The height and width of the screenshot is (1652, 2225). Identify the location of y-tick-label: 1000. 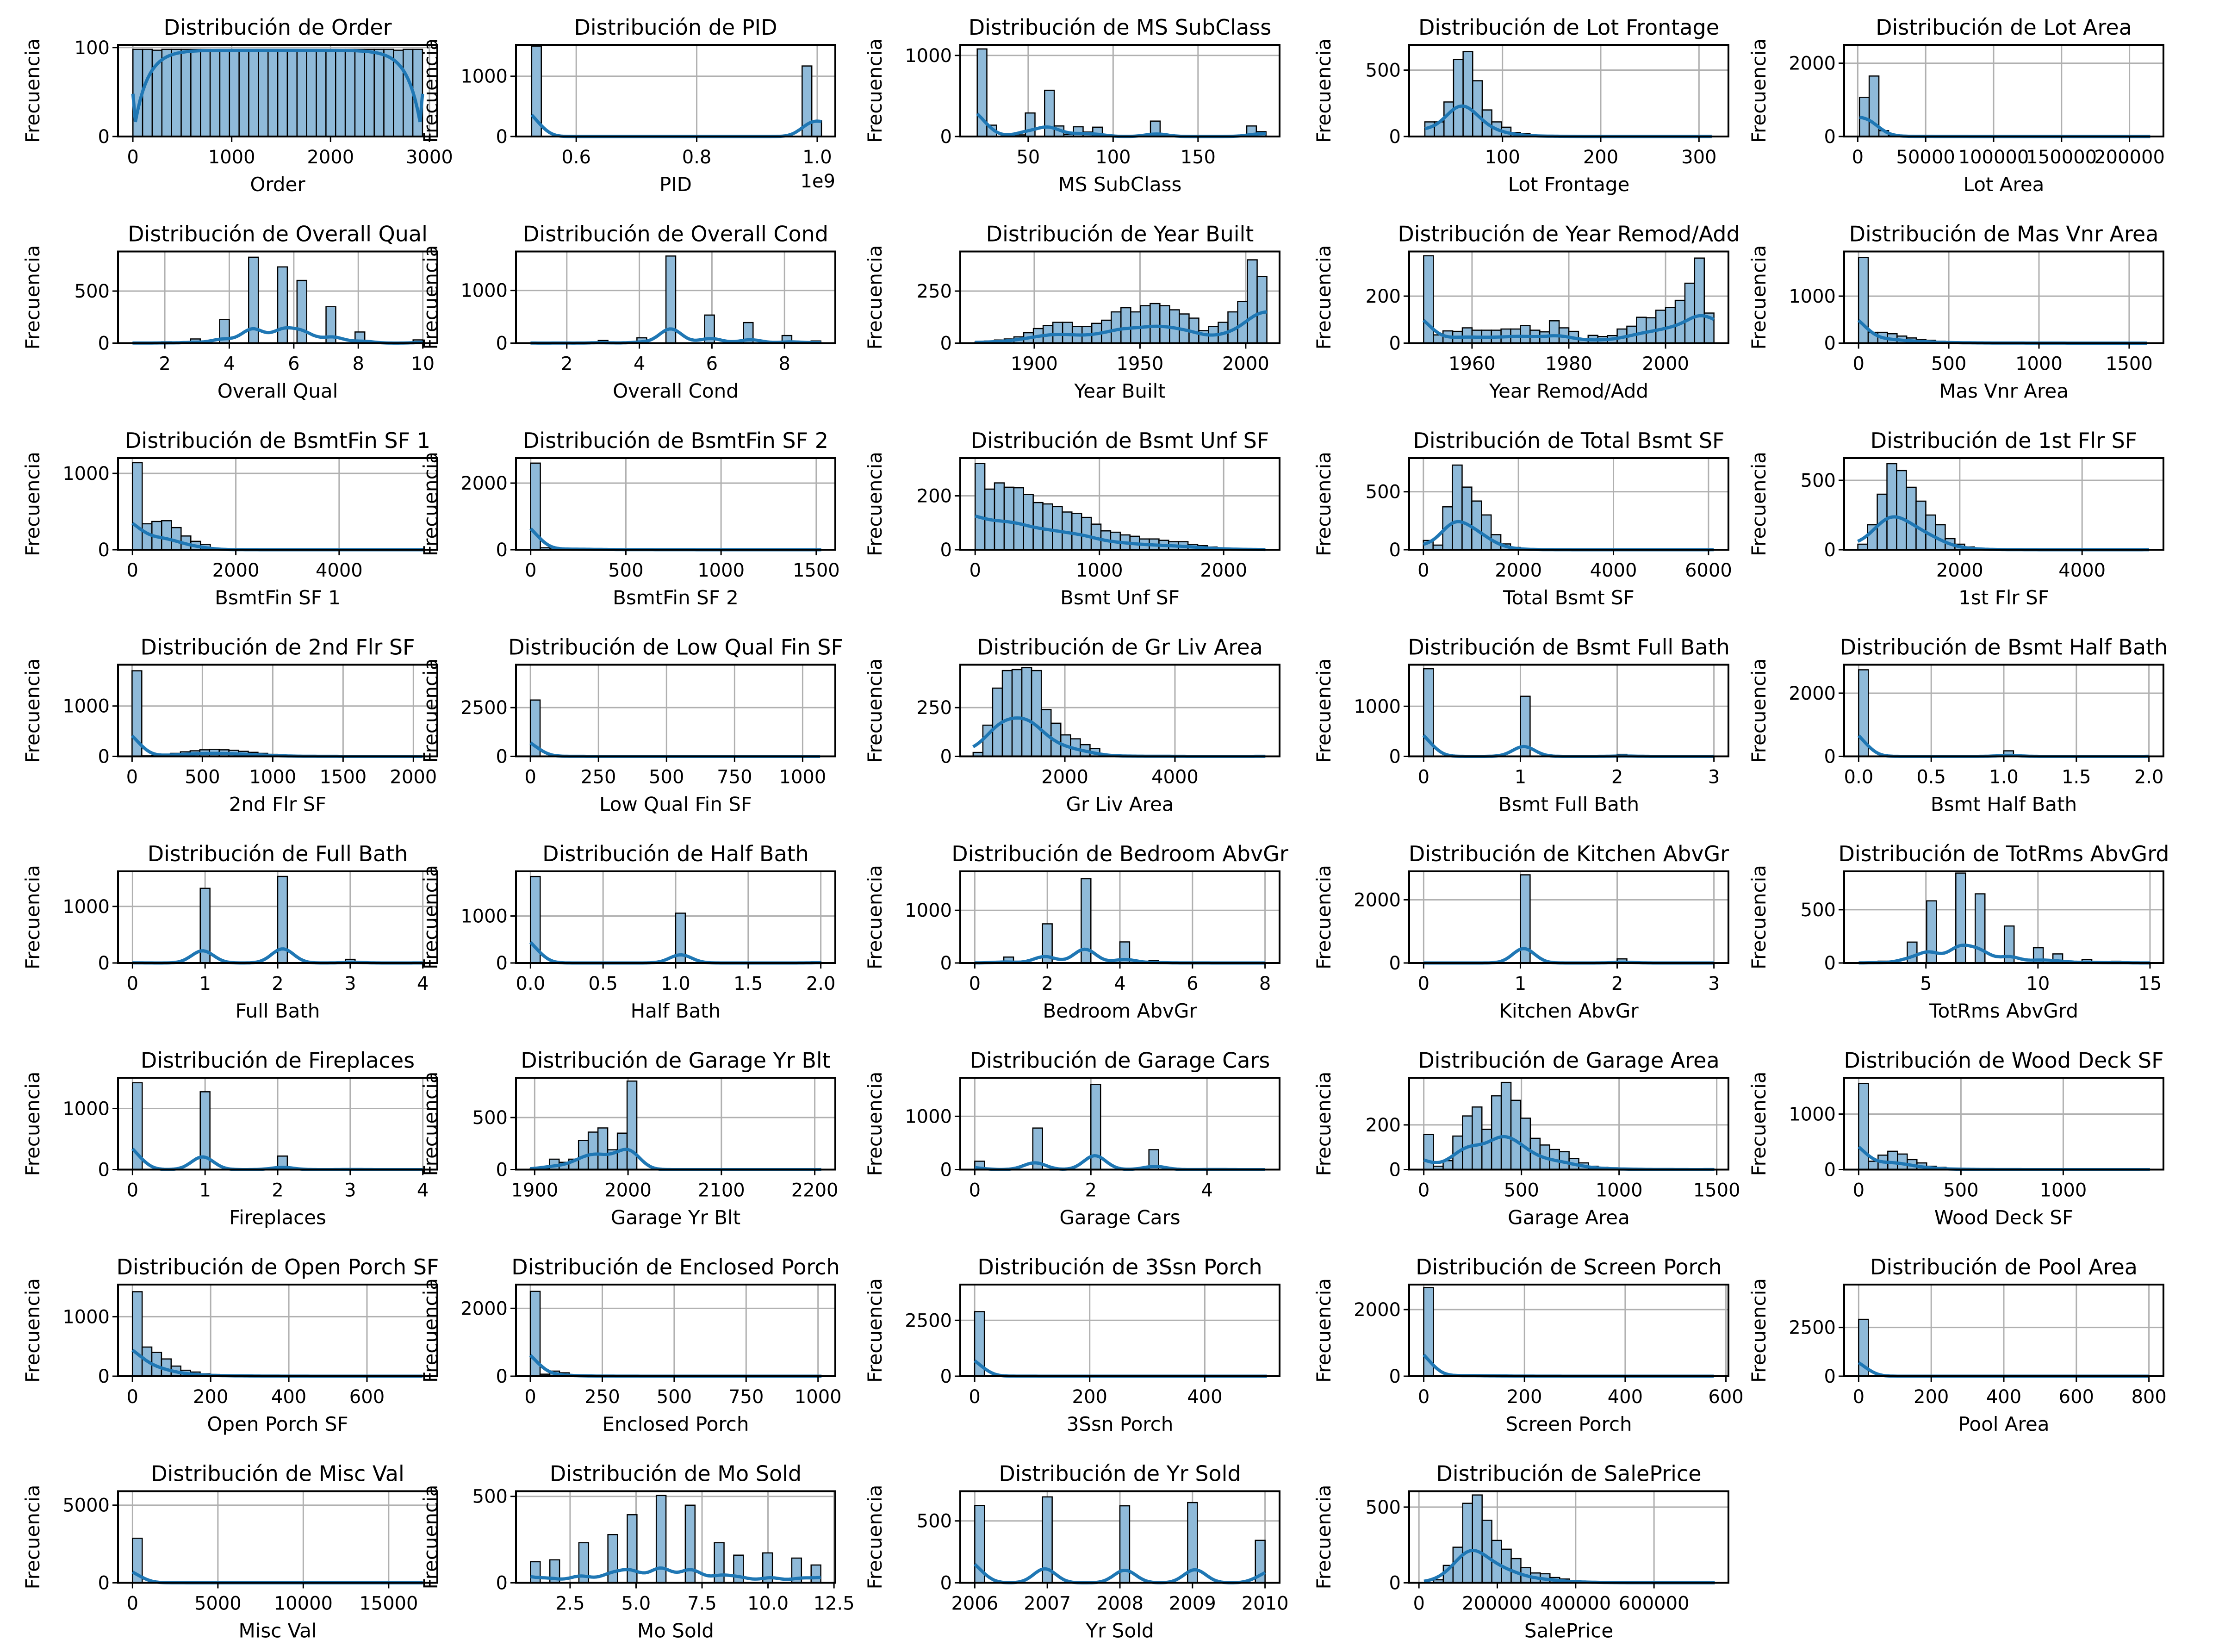
(928, 910).